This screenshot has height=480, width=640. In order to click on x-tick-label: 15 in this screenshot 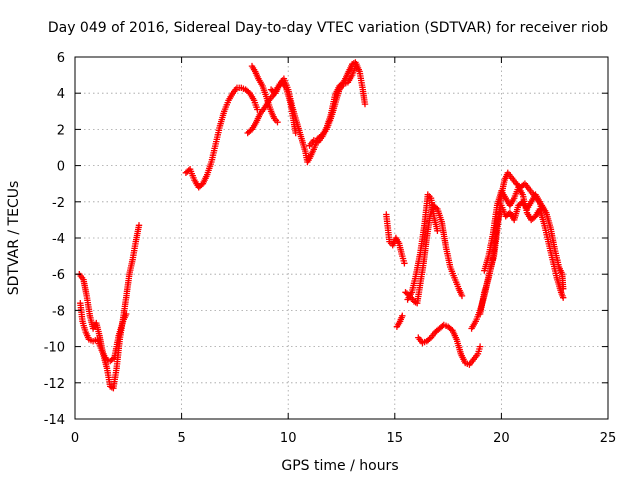, I will do `click(395, 438)`.